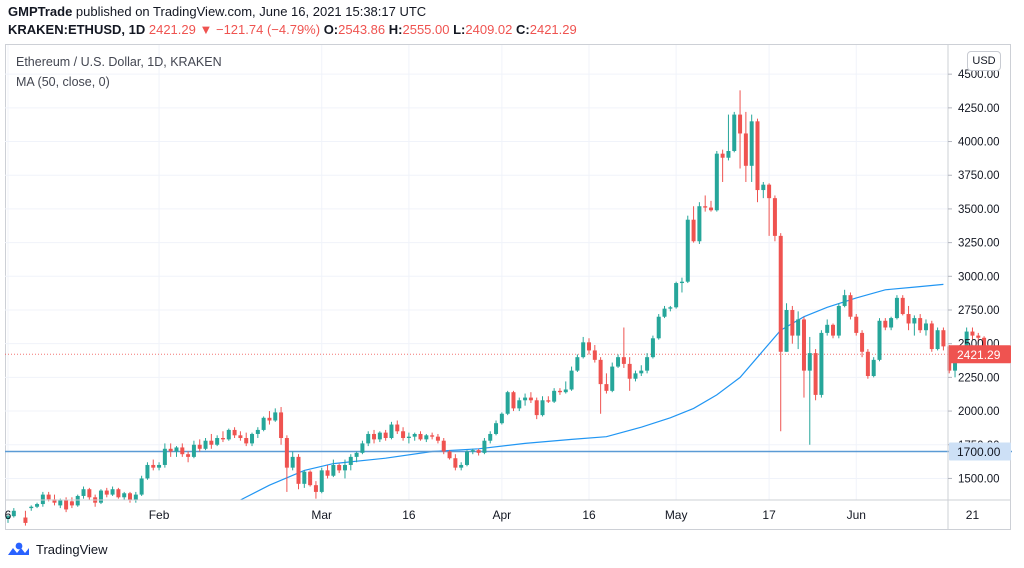 The width and height of the screenshot is (1024, 568). I want to click on y-tick-label: 1500.00, so click(979, 479).